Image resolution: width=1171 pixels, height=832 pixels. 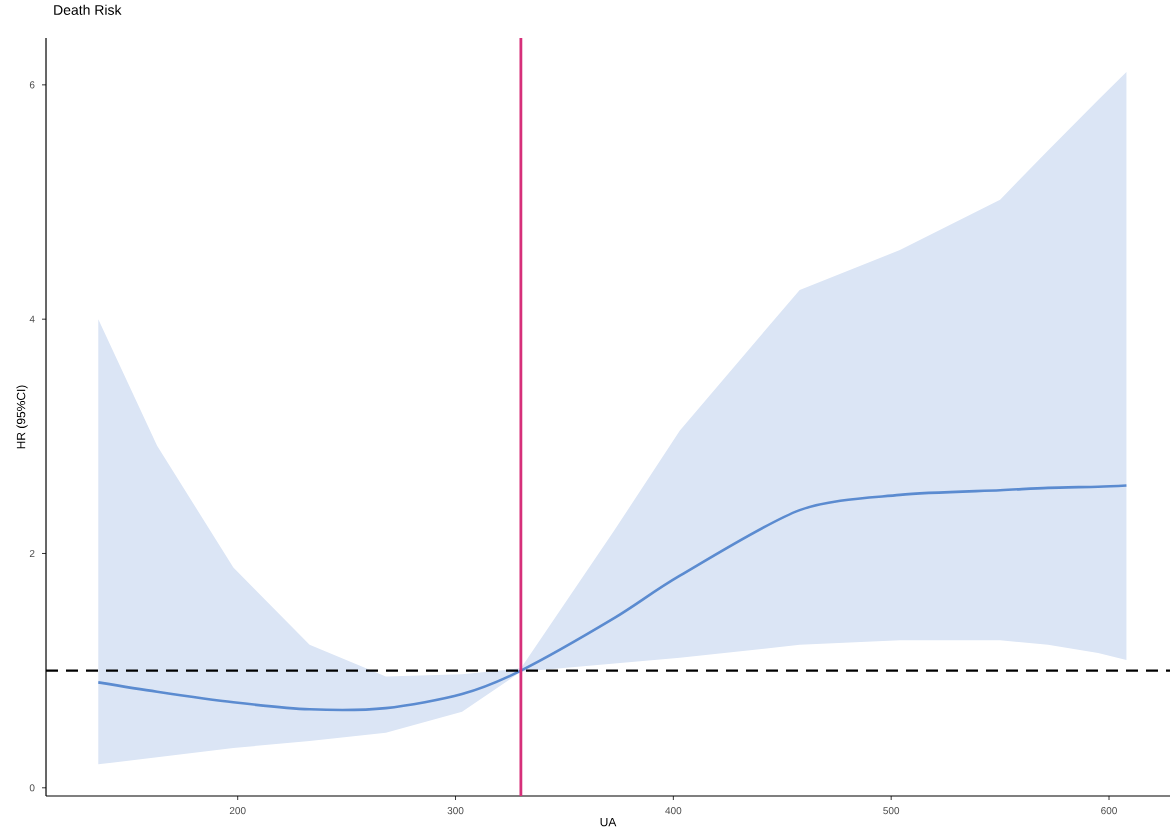 What do you see at coordinates (22, 417) in the screenshot?
I see `y-axis-title: HR (95%CI)` at bounding box center [22, 417].